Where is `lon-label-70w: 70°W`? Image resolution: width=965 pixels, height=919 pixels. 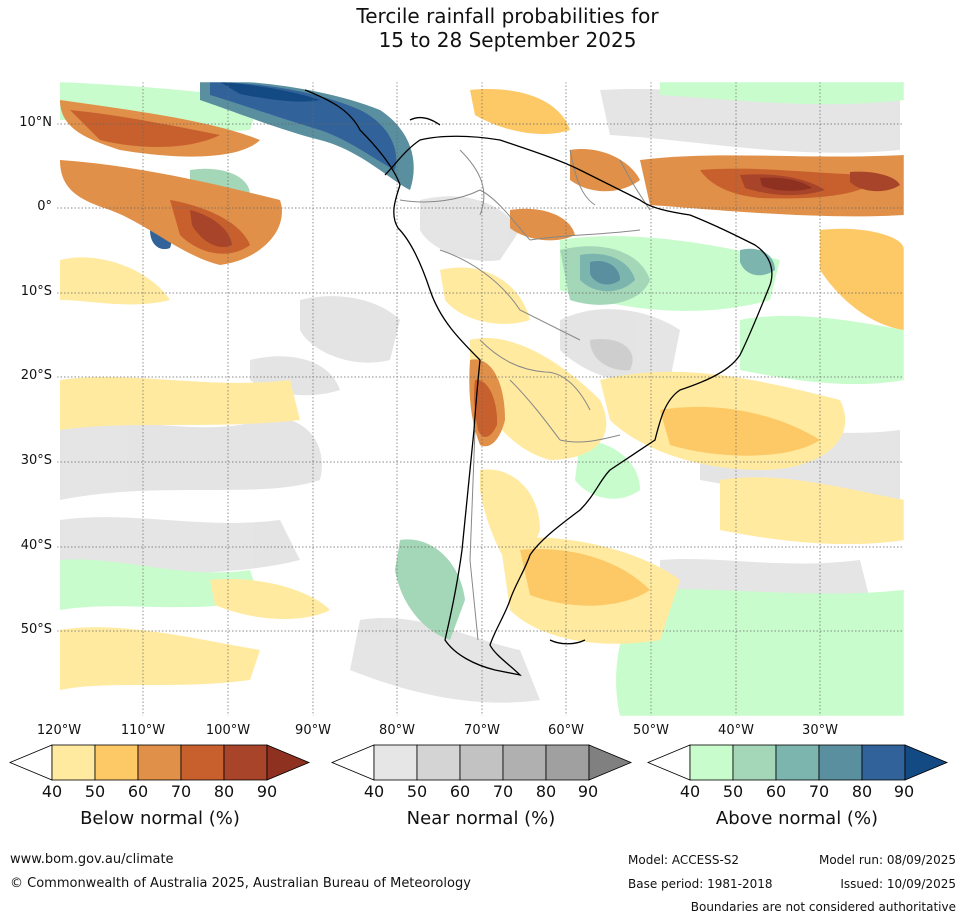
lon-label-70w: 70°W is located at coordinates (482, 730).